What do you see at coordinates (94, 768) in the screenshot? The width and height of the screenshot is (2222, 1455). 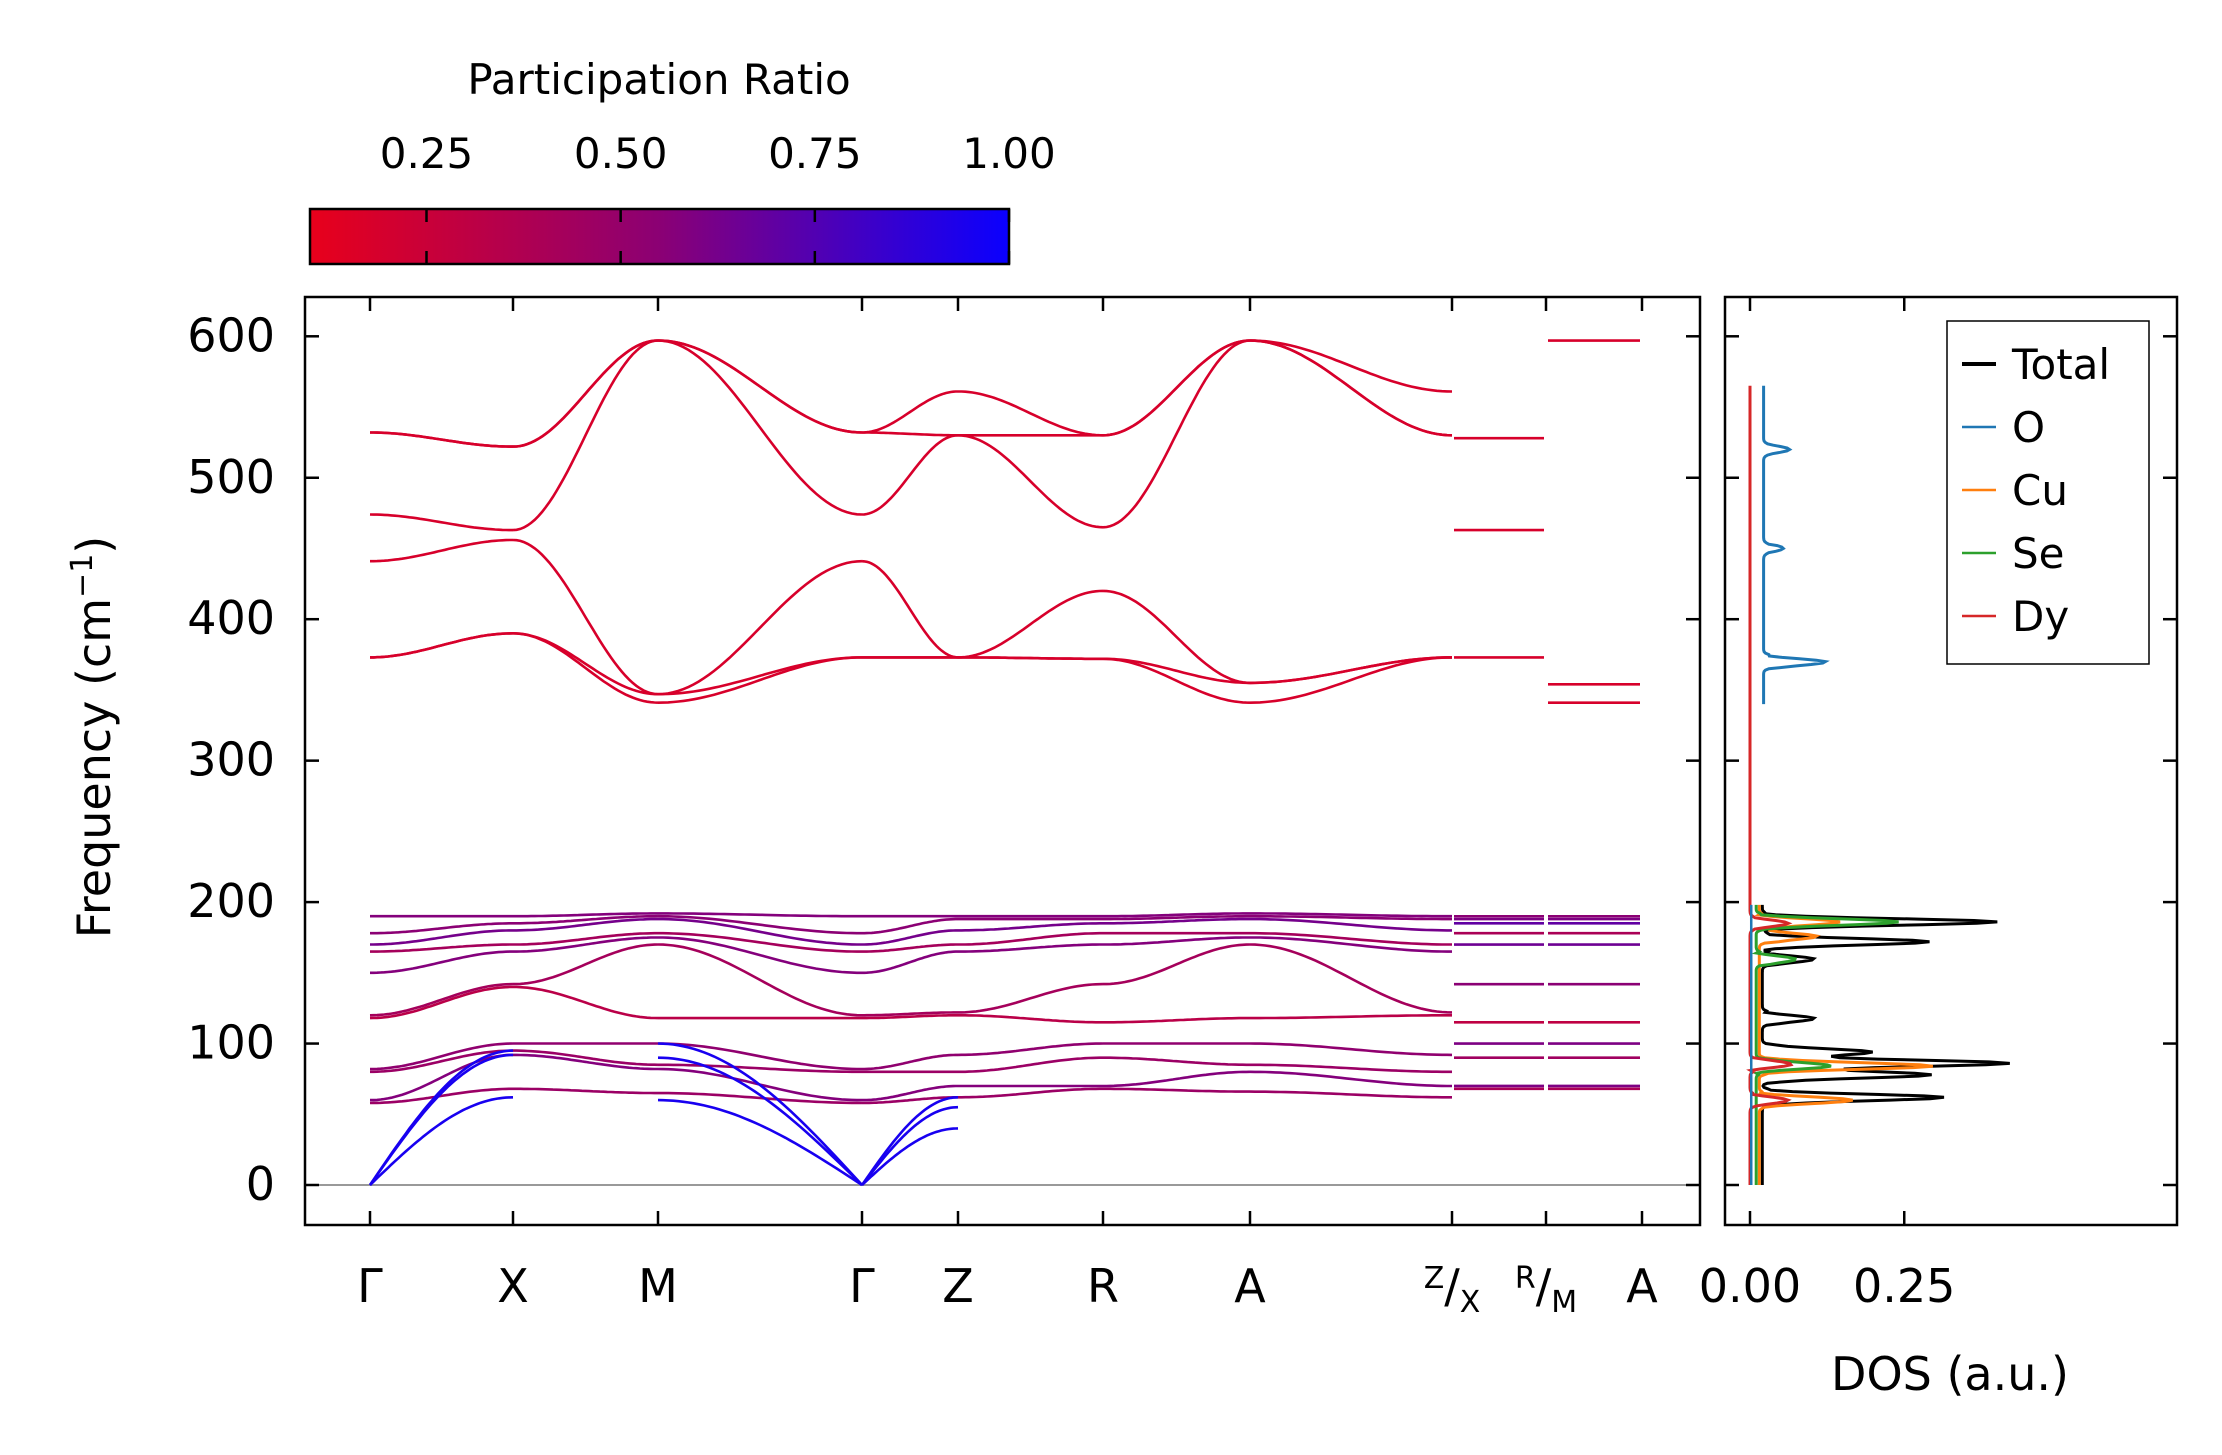 I see `ylabel-main: Frequency (cm` at bounding box center [94, 768].